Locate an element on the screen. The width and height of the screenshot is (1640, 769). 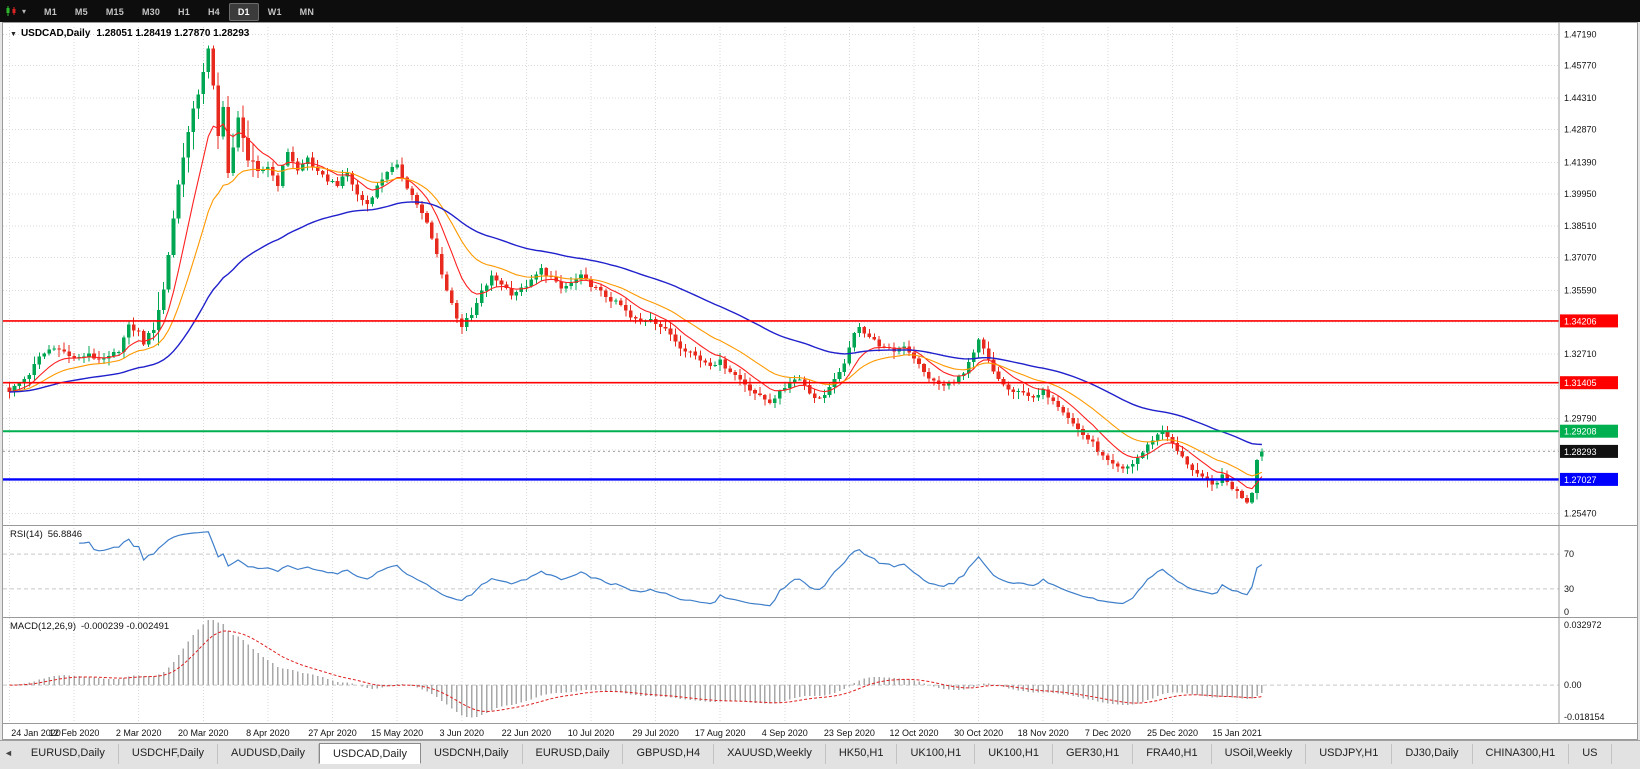
chart-tab-audusd-daily: AUDUSD,Daily is located at coordinates (268, 754).